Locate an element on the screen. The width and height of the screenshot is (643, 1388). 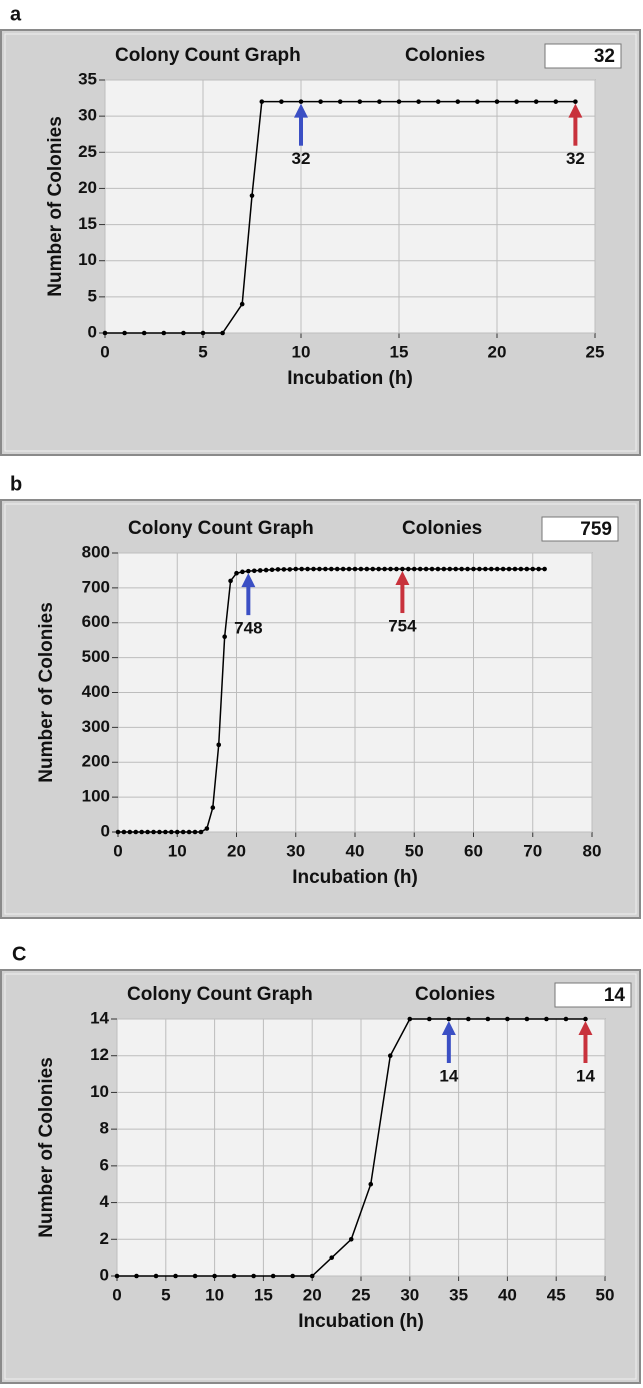
y-tick-label: 8 is located at coordinates (104, 1128).